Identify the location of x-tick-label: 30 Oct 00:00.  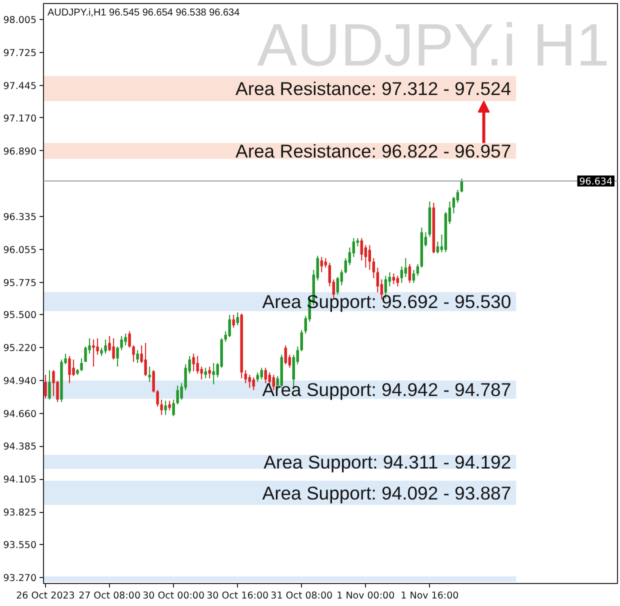
(173, 596).